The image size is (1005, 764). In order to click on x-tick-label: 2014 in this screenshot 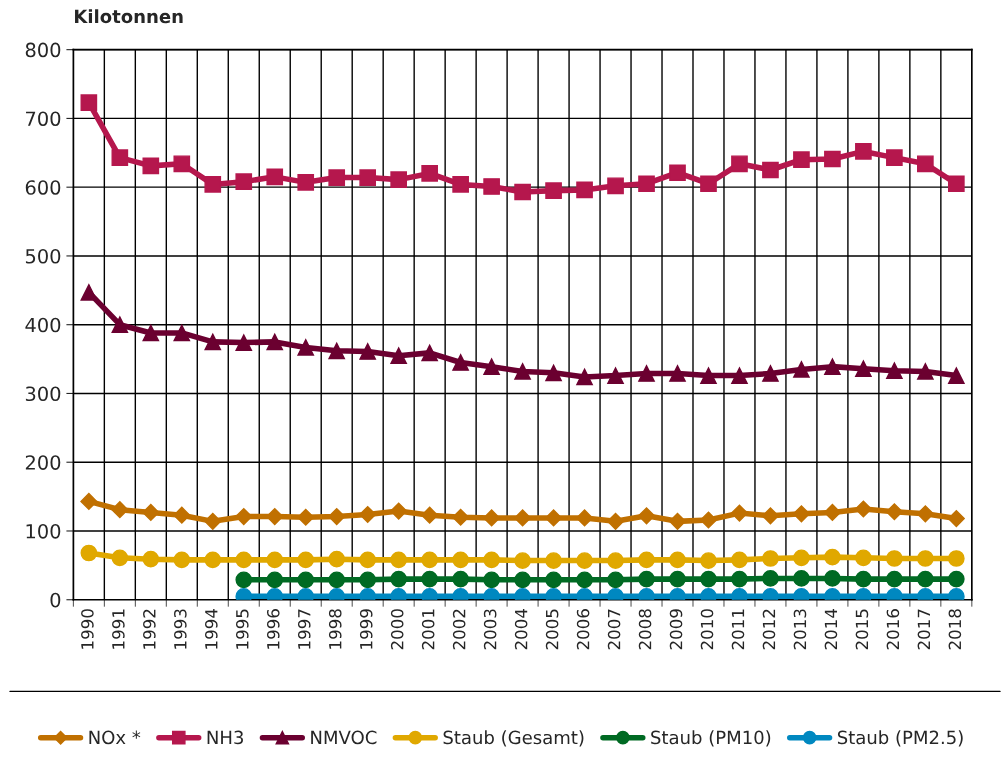, I will do `click(831, 629)`.